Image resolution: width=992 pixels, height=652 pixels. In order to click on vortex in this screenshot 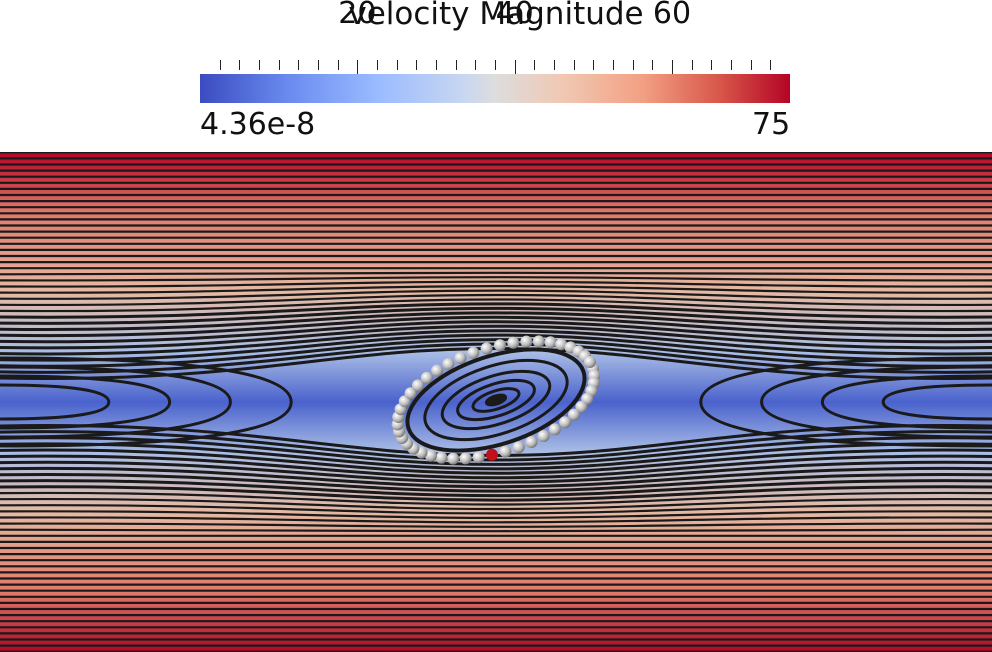, I will do `click(496, 400)`.